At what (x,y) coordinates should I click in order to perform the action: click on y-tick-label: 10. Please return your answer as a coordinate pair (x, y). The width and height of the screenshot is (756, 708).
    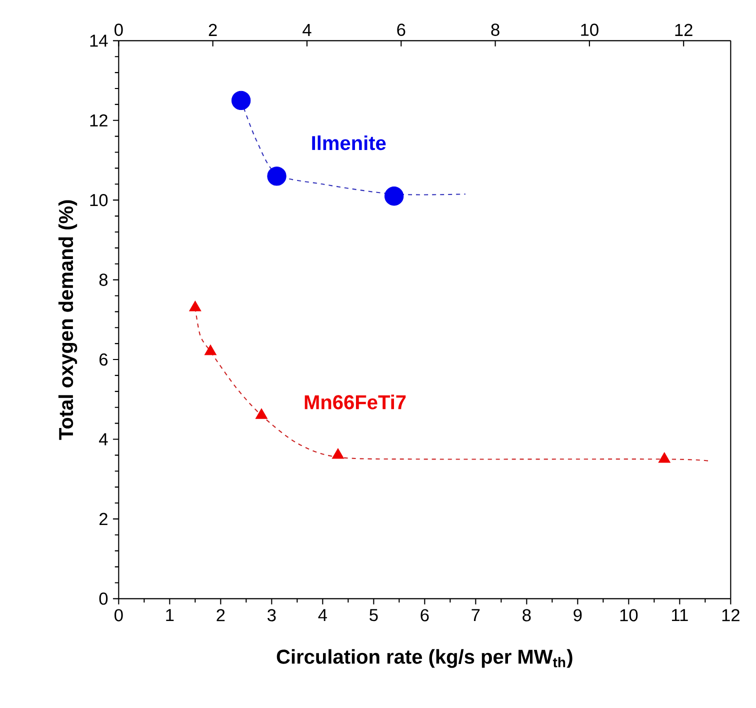
    Looking at the image, I should click on (99, 200).